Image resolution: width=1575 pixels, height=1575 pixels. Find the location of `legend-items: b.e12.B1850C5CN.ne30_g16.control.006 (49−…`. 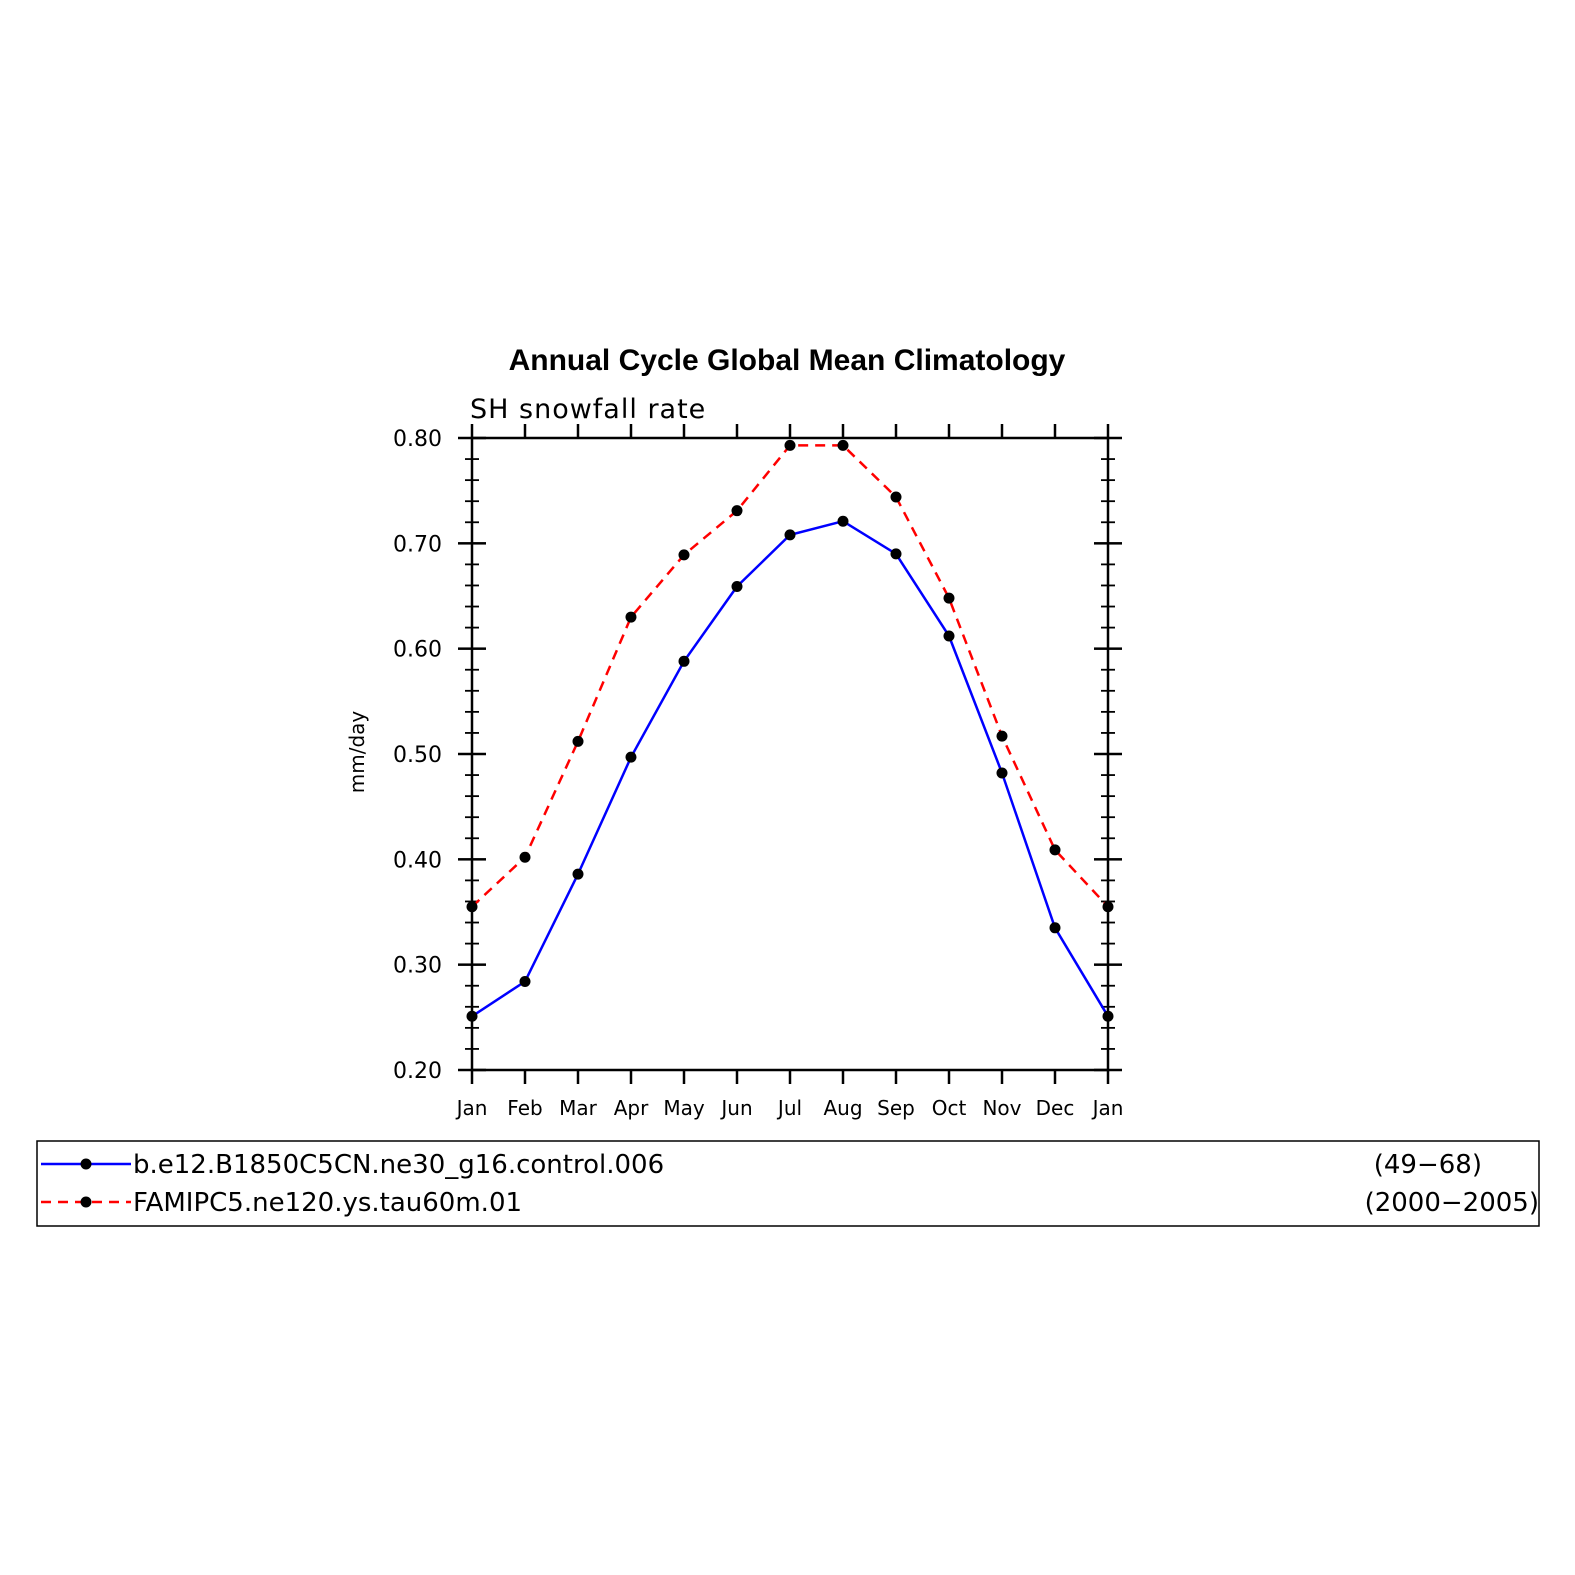

legend-items: b.e12.B1850C5CN.ne30_g16.control.006 (49−… is located at coordinates (790, 1184).